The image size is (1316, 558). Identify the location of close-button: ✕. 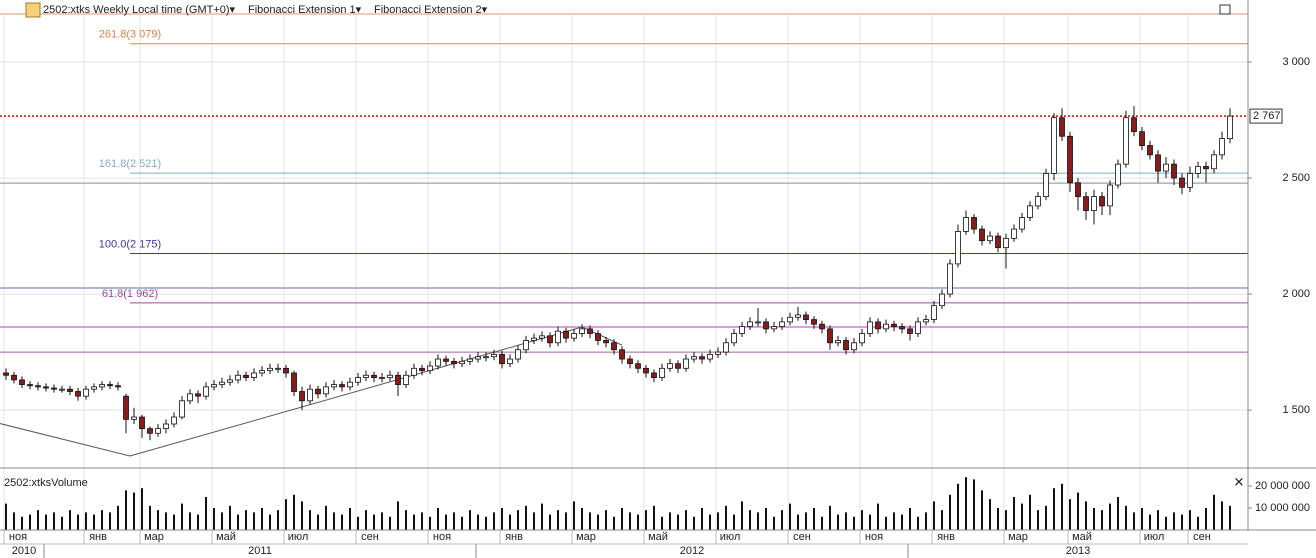
(1239, 481).